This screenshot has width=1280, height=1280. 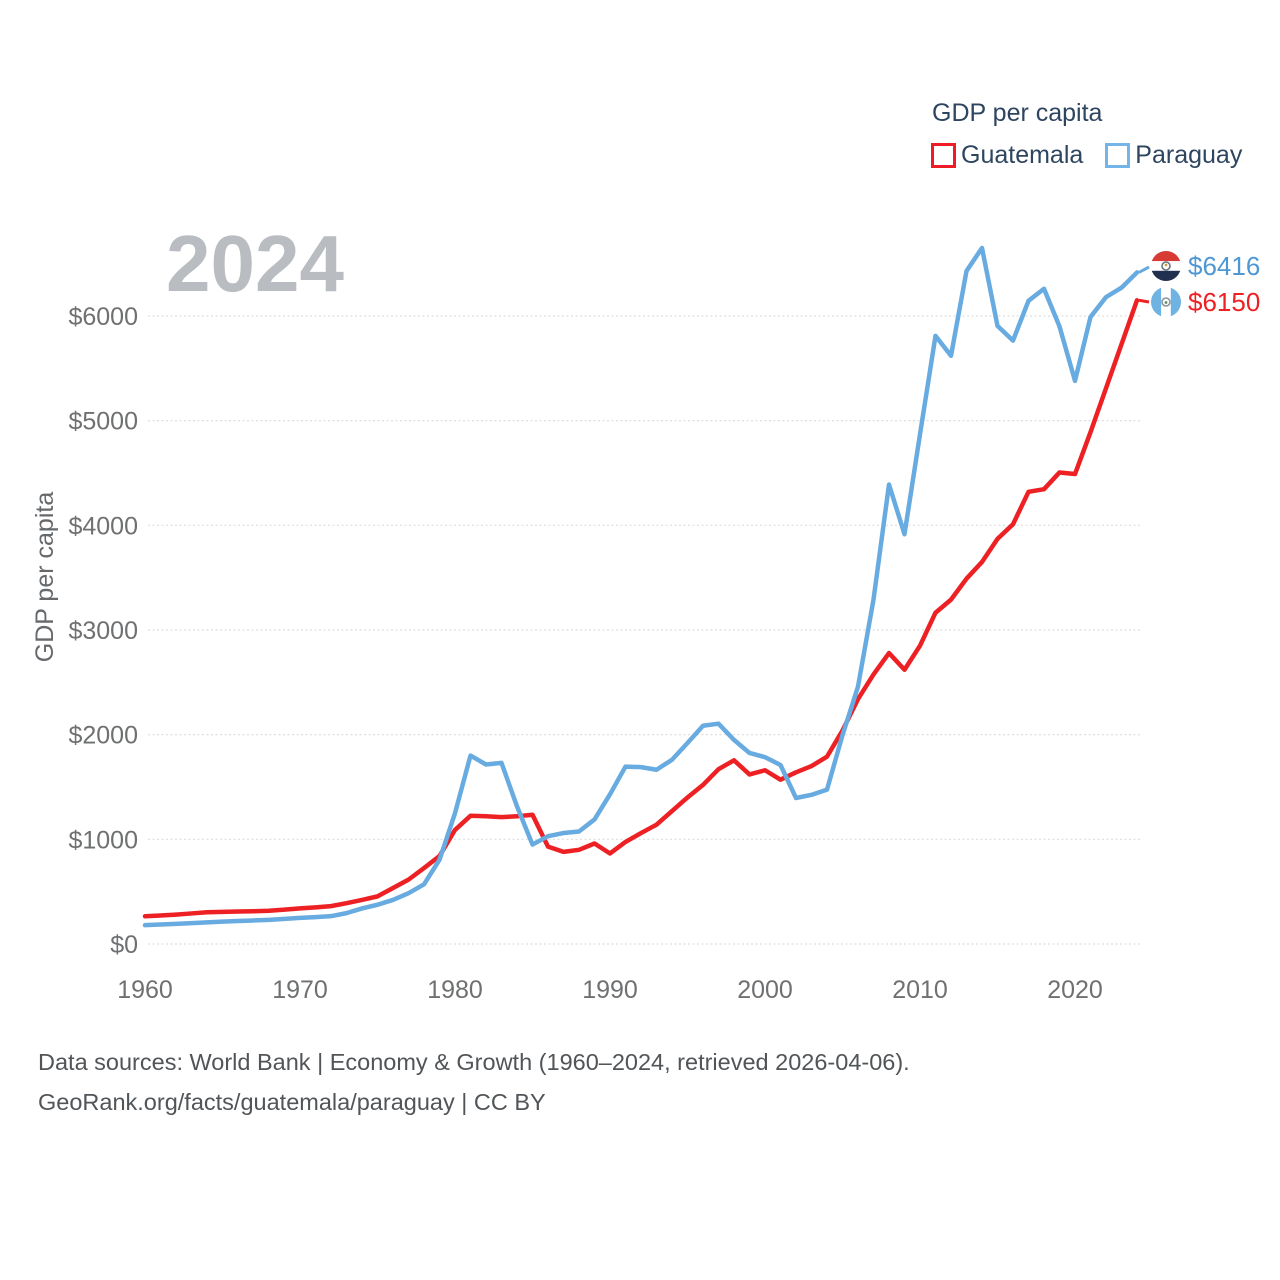 I want to click on guatemala-flag-icon, so click(x=1166, y=302).